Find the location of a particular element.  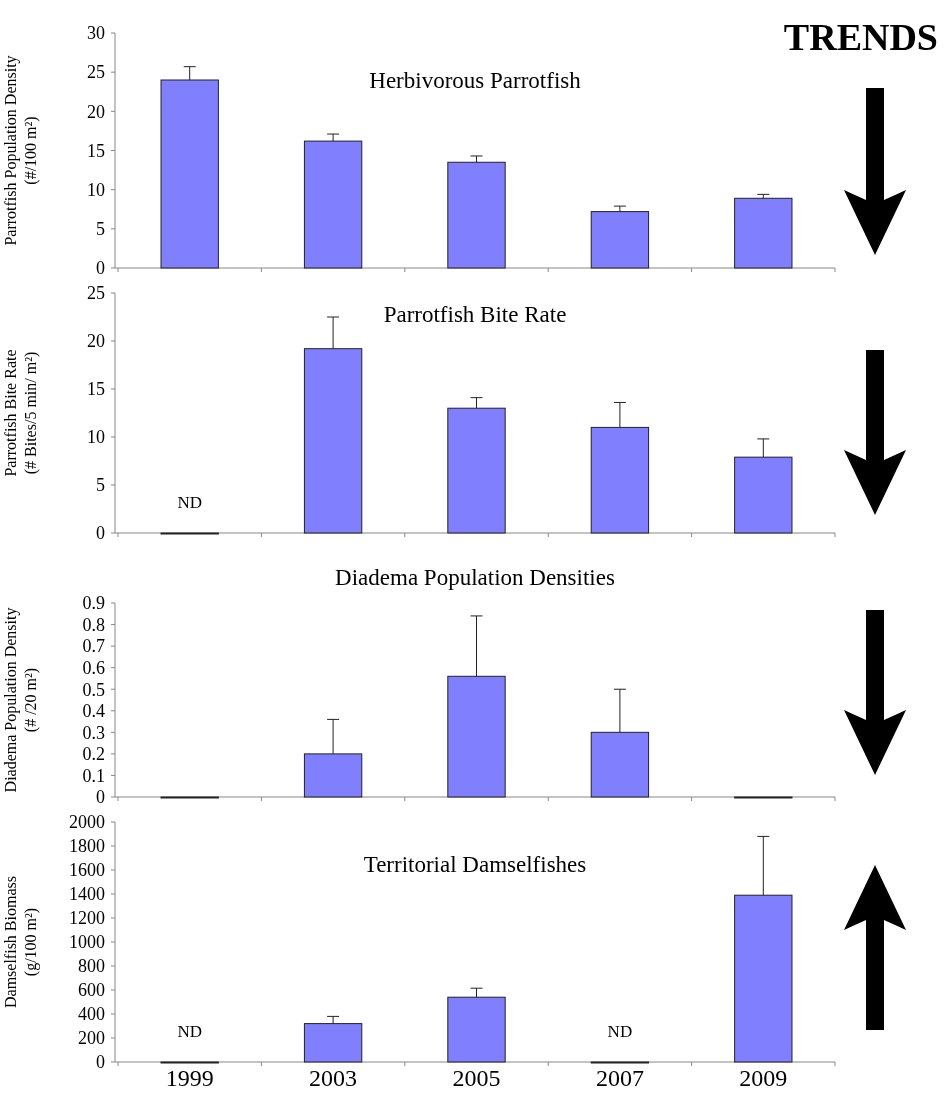

y-axis-title: Parrotfish Population Density (#/100 m²) is located at coordinates (21, 150).